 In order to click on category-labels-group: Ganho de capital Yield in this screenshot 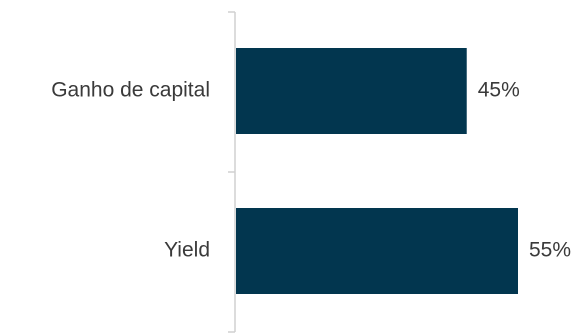, I will do `click(130, 170)`.